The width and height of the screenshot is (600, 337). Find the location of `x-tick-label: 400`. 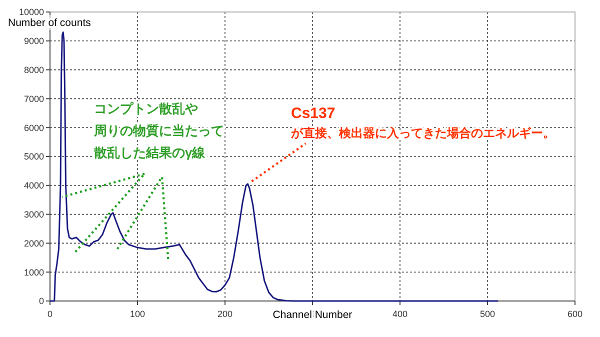

x-tick-label: 400 is located at coordinates (400, 314).